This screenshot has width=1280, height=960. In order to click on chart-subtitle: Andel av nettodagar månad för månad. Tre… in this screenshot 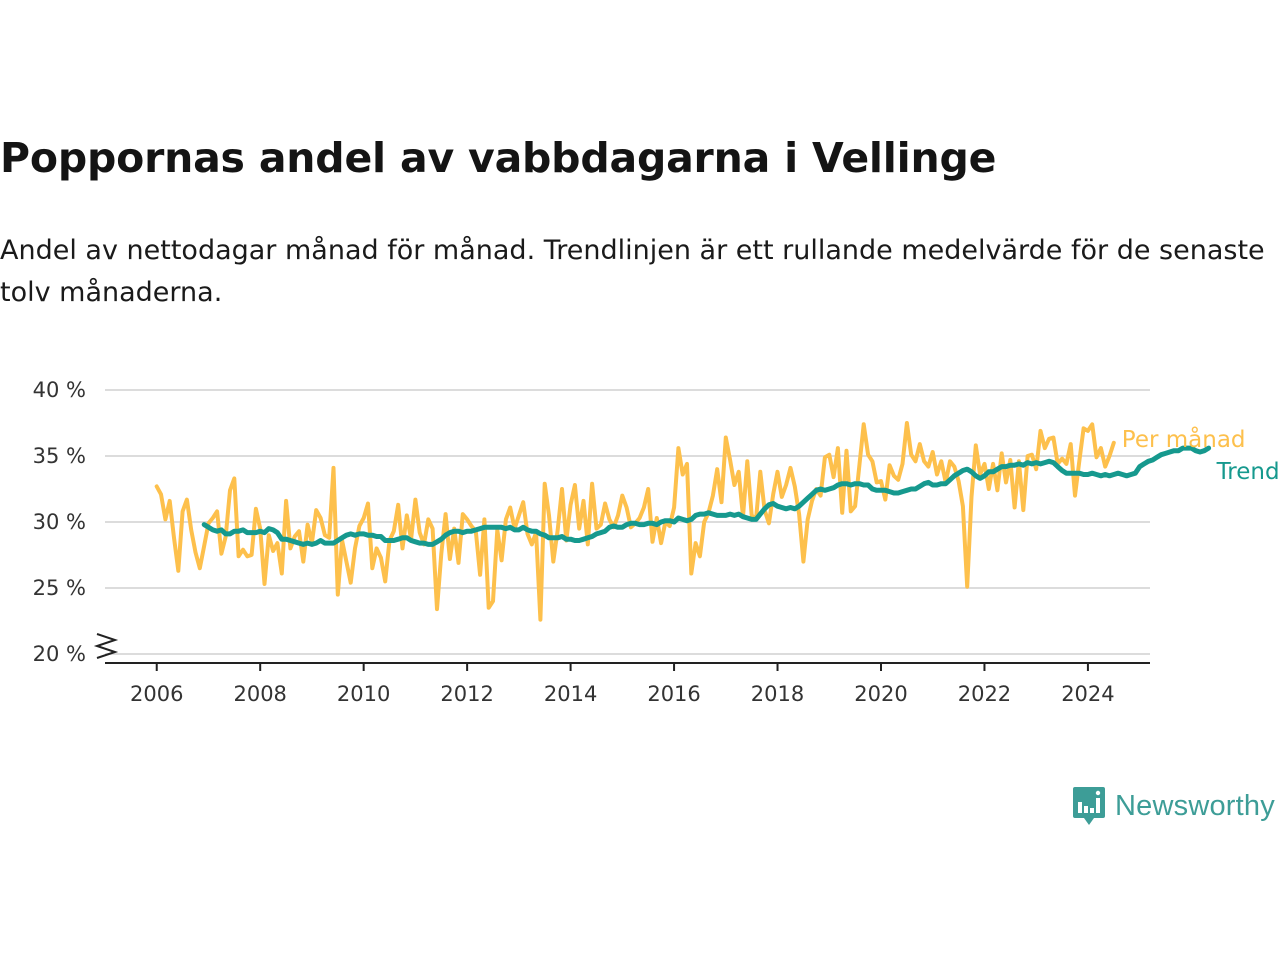, I will do `click(632, 271)`.